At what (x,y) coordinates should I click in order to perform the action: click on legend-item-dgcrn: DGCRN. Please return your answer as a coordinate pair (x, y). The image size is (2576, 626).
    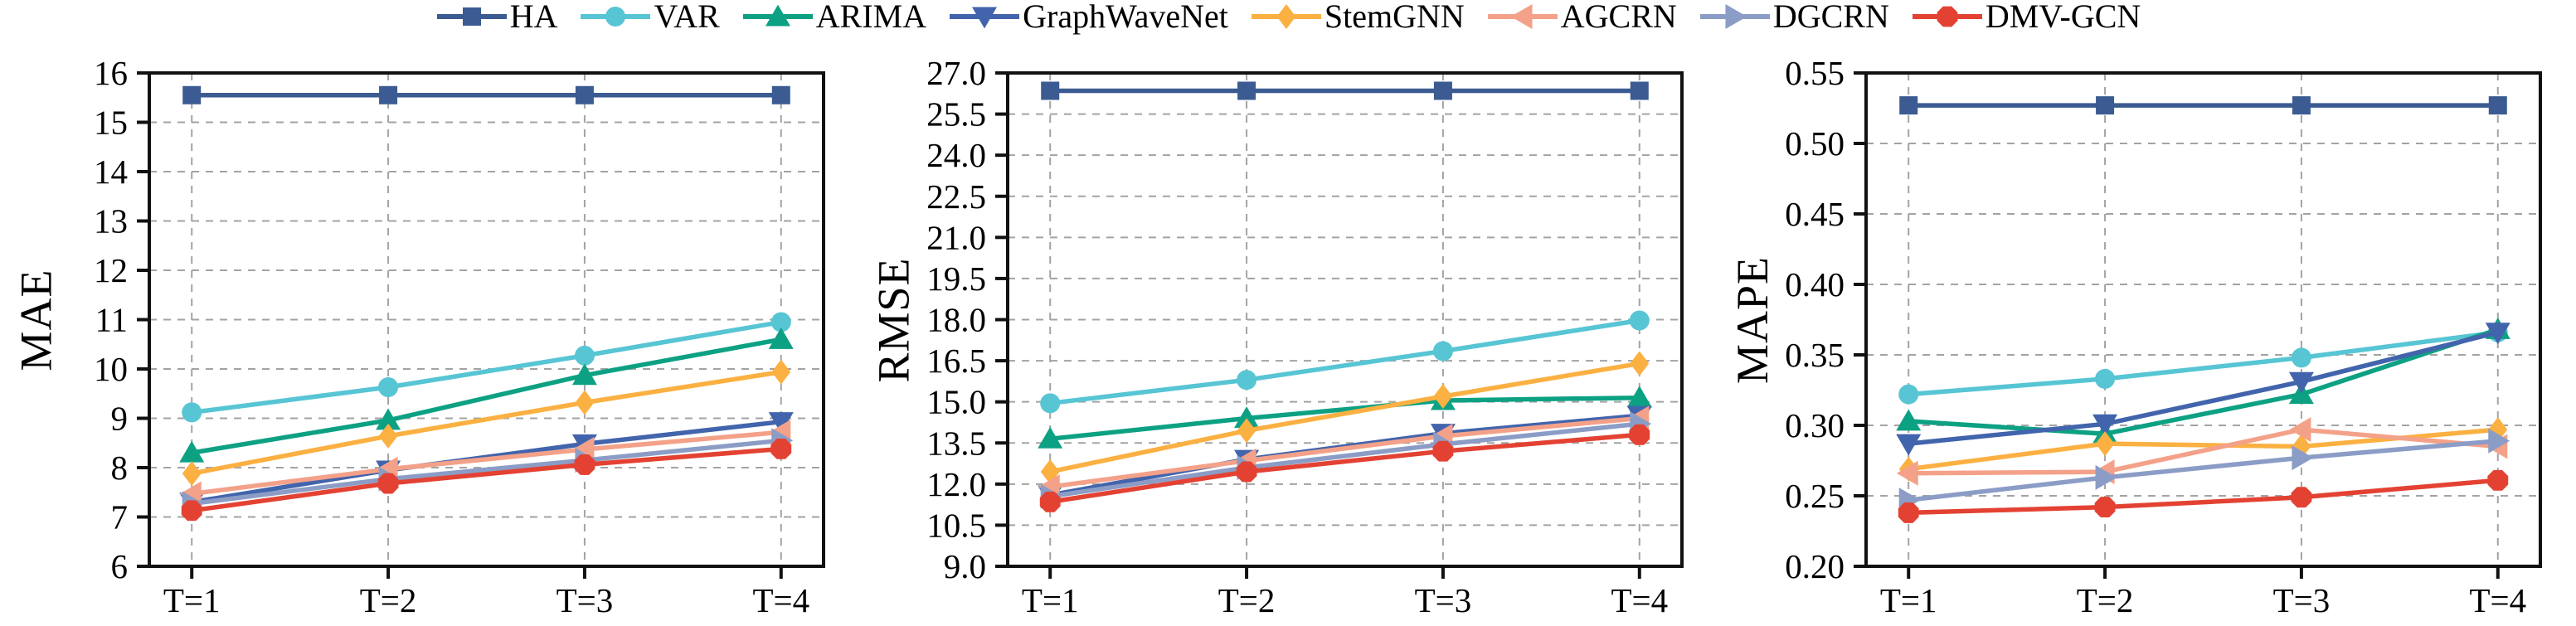
    Looking at the image, I should click on (1794, 16).